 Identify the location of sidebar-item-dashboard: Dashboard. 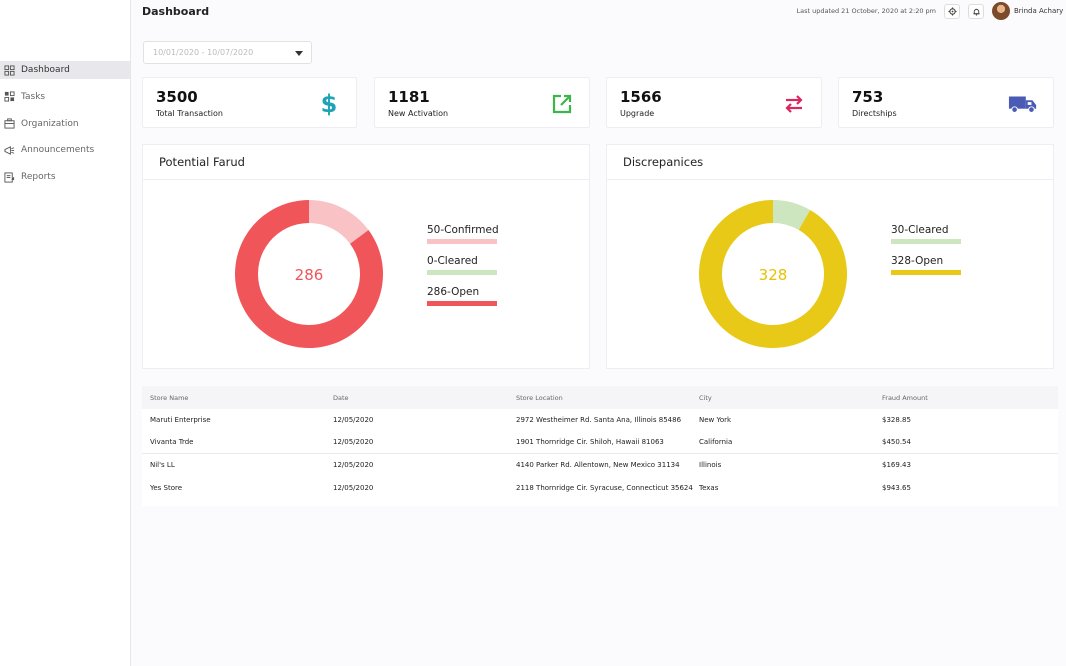
(65, 70).